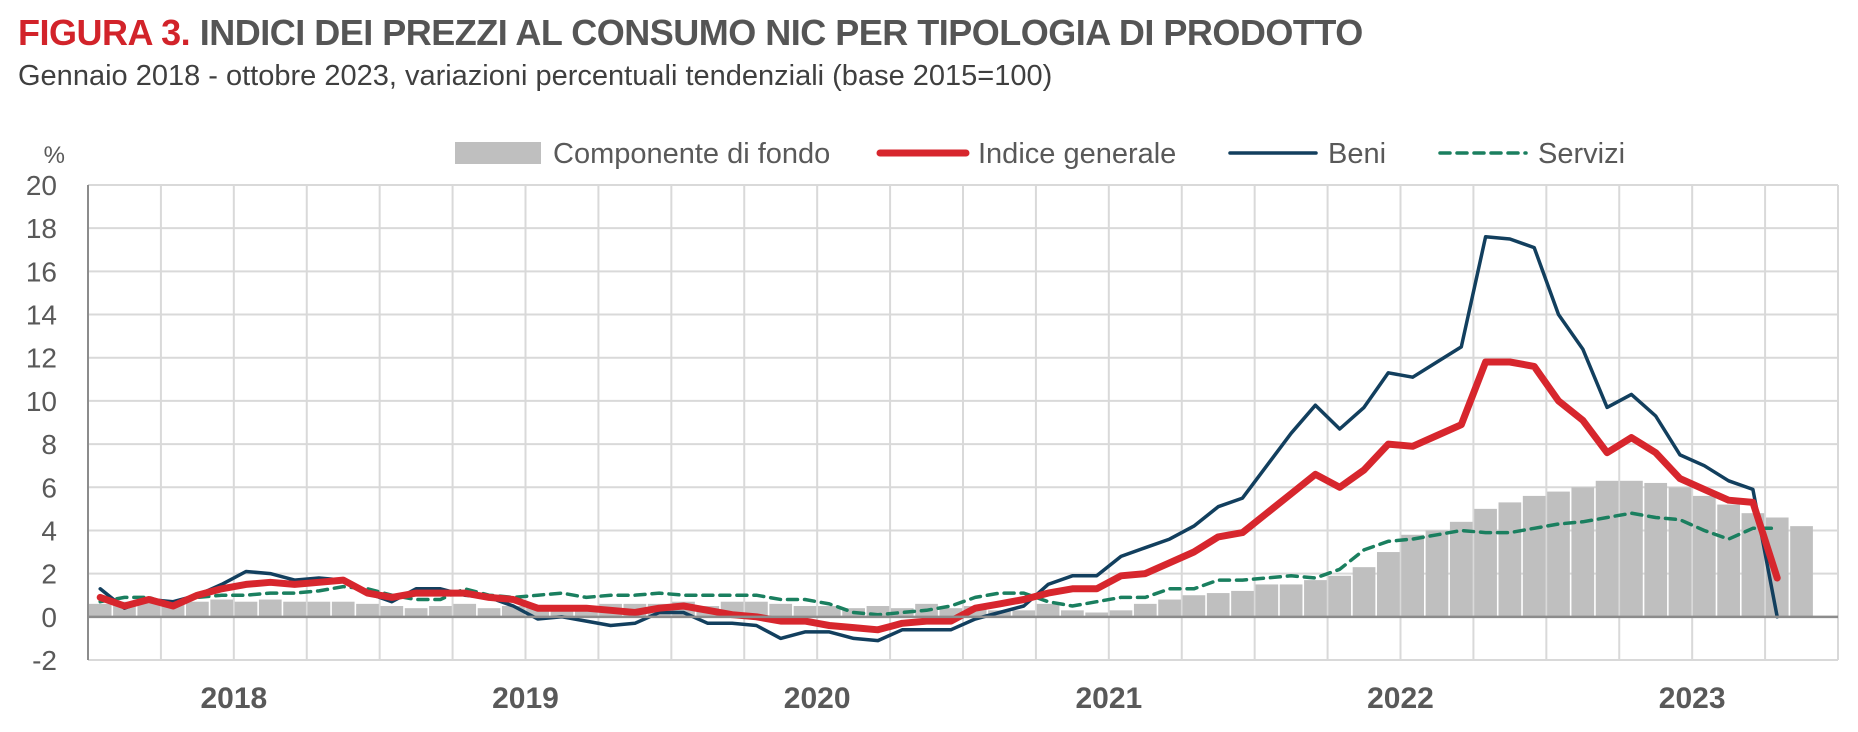 This screenshot has width=1858, height=732. What do you see at coordinates (1357, 154) in the screenshot?
I see `legend-label: Beni` at bounding box center [1357, 154].